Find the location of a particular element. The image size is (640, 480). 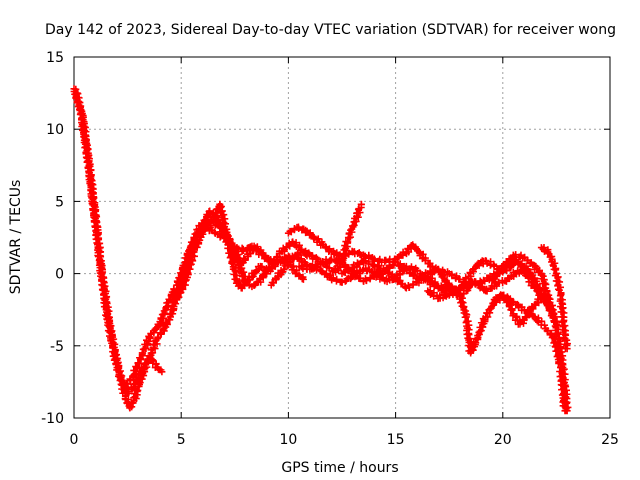

x-tick-label: 25 is located at coordinates (610, 440).